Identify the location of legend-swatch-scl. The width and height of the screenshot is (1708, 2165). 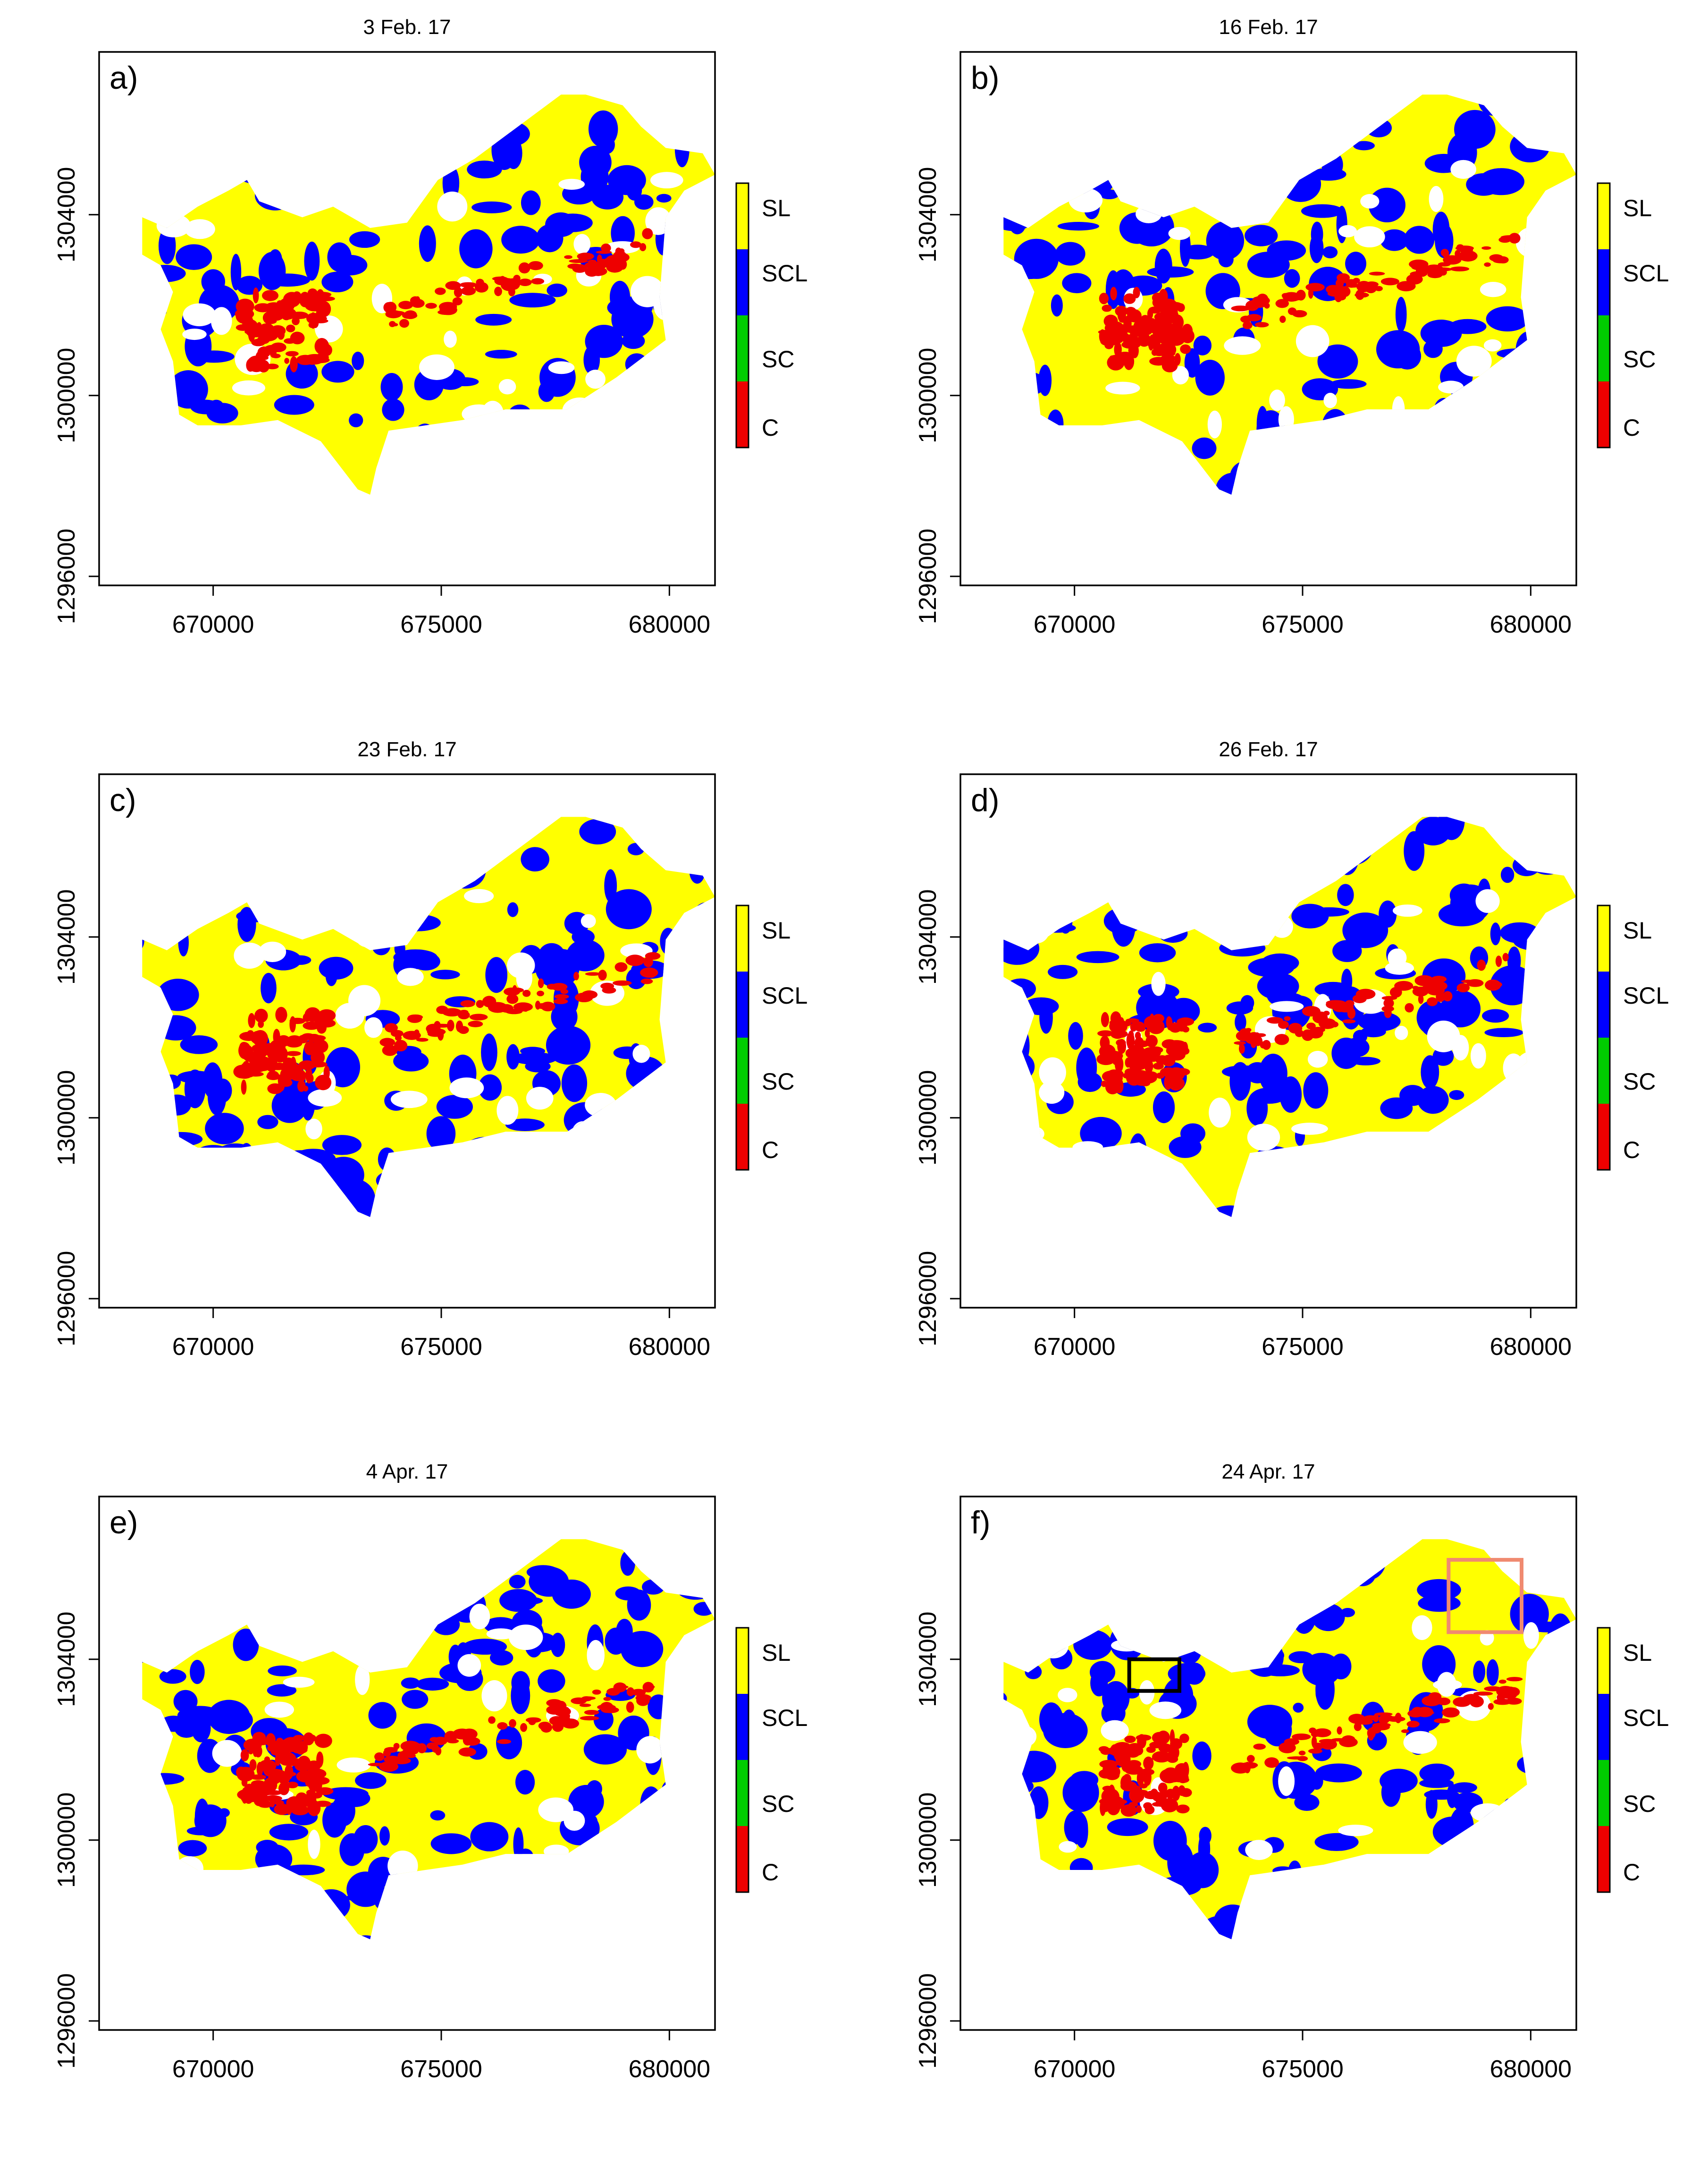
(742, 1727).